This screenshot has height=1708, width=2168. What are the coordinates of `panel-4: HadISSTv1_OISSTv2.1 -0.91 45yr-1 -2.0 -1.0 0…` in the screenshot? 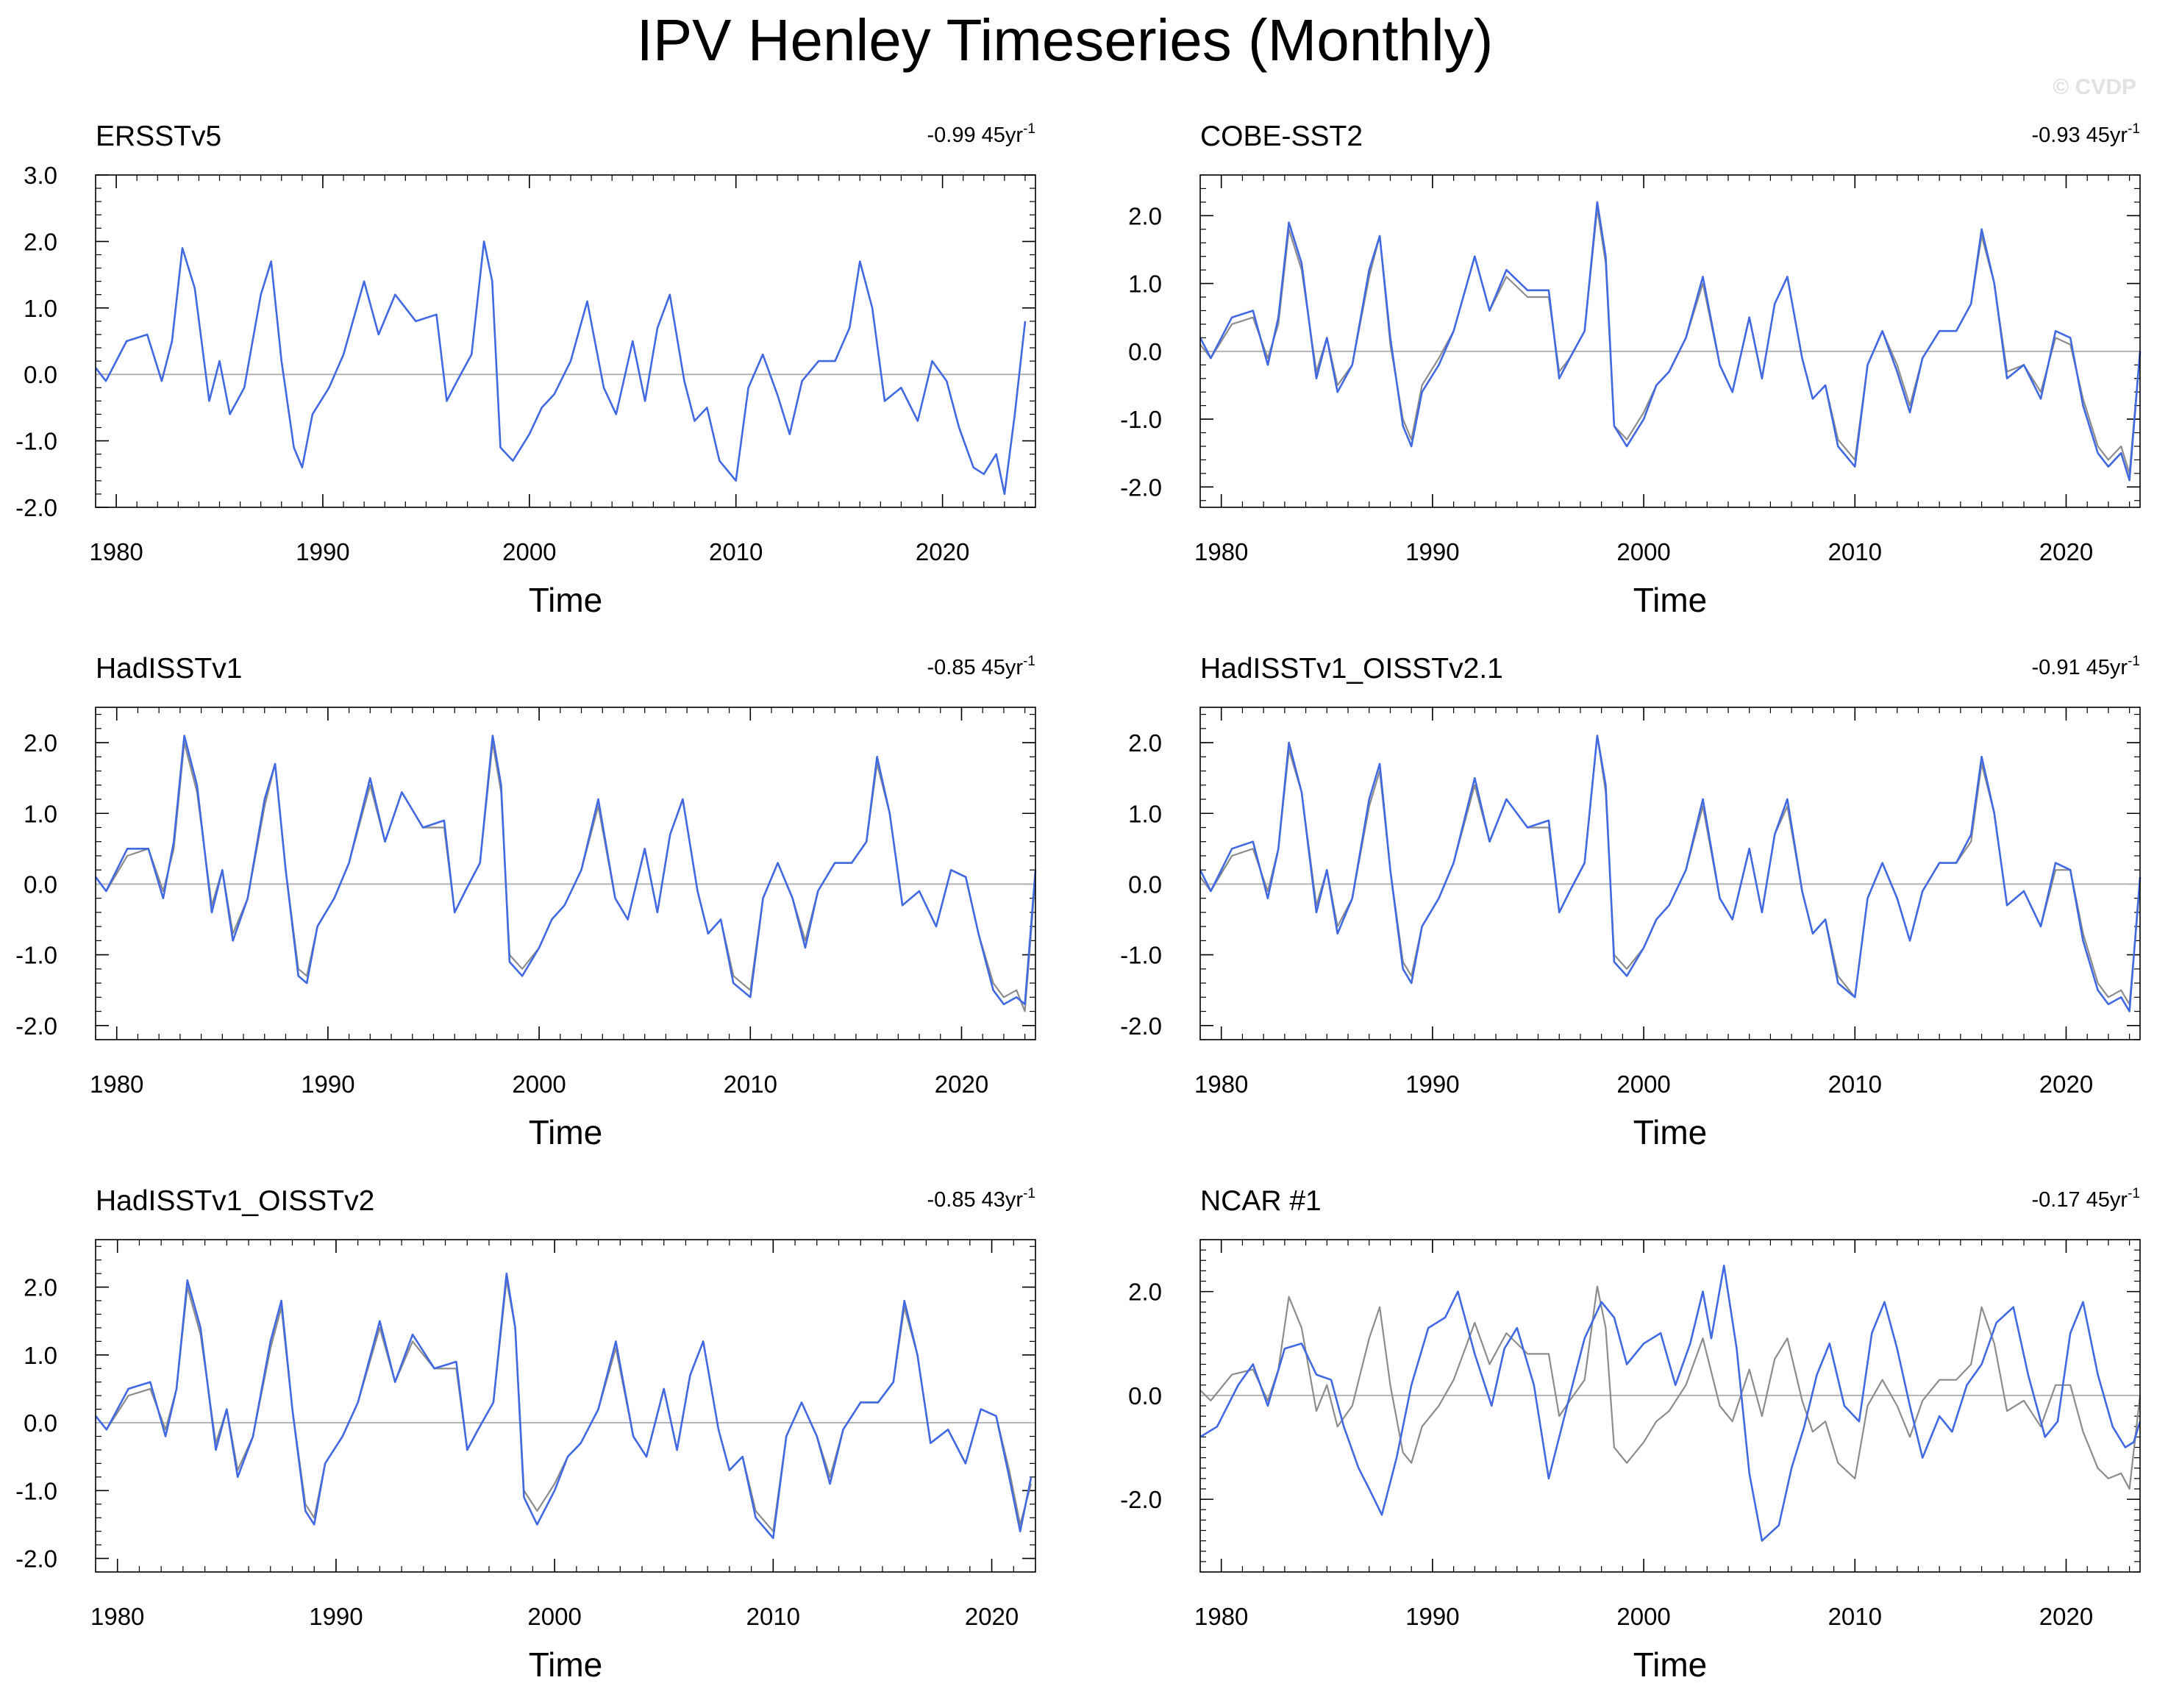 It's located at (1631, 902).